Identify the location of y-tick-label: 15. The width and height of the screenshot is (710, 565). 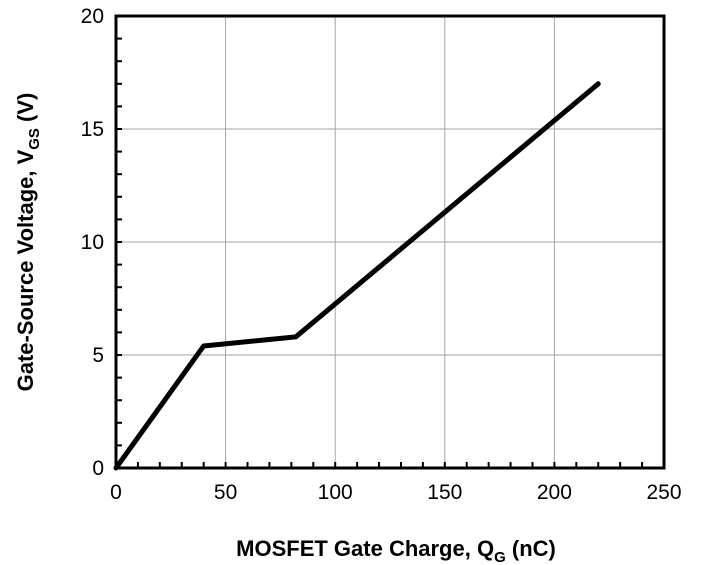
(92, 129).